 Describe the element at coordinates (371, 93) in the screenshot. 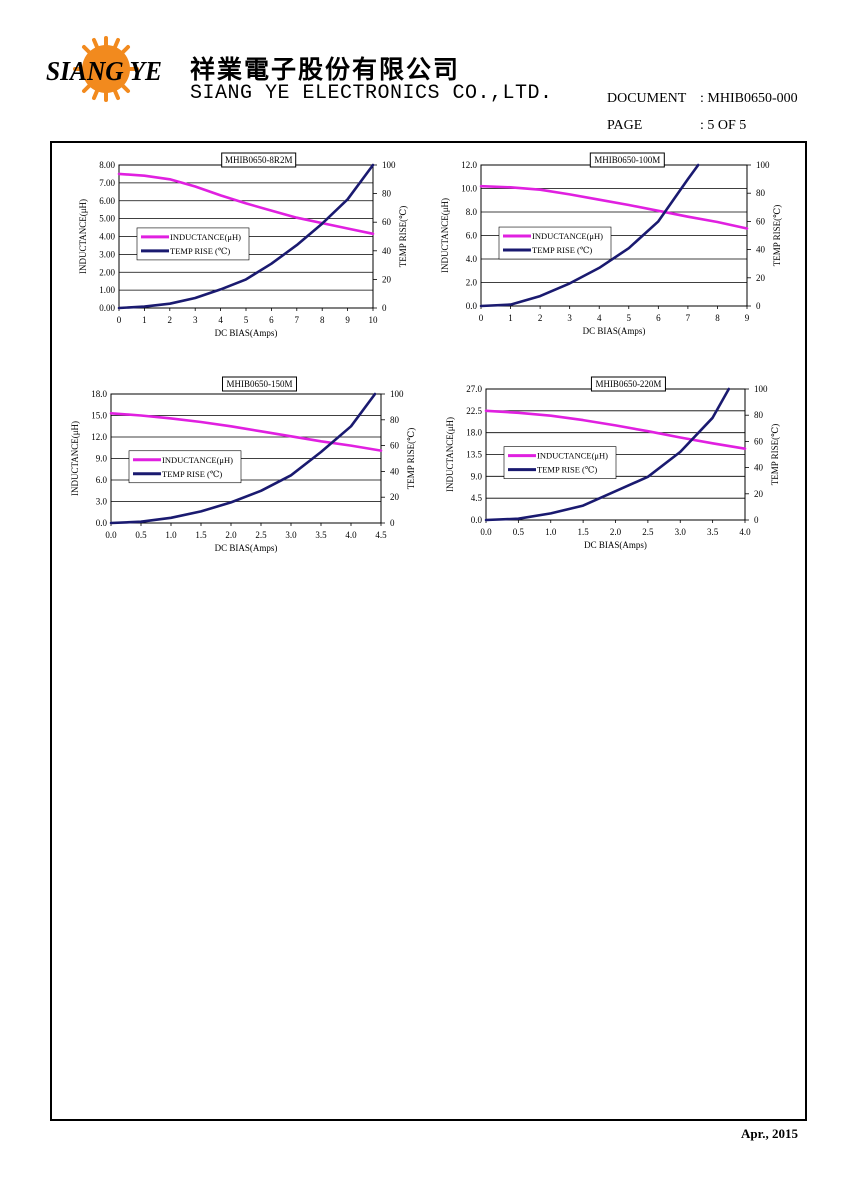

I see `company-name-english: SIANG YE ELECTRONICS CO.,LTD.` at that location.